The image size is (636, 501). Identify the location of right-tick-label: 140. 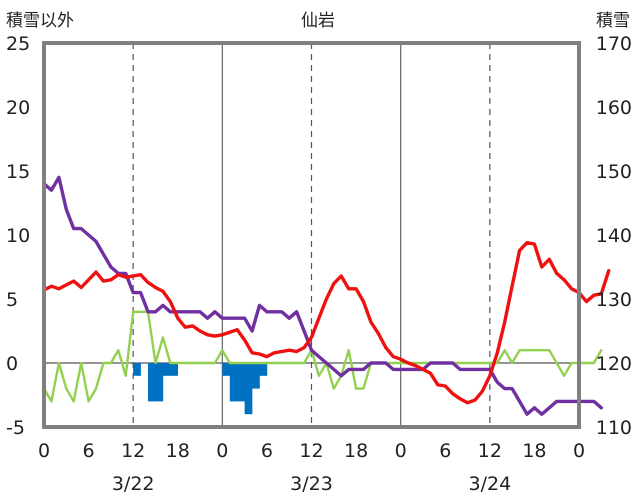
(614, 236).